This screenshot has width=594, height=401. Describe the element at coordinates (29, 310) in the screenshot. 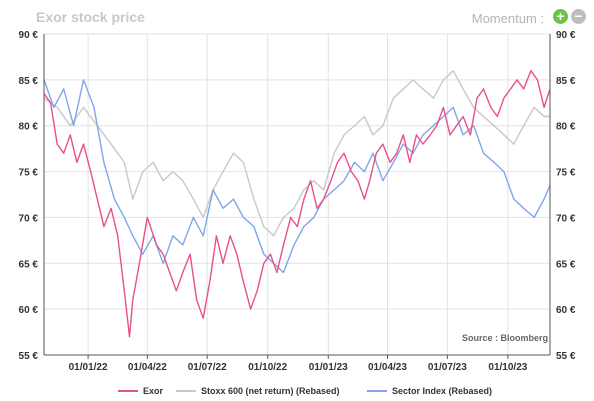

I see `y-tick-label-left: 60 €` at that location.